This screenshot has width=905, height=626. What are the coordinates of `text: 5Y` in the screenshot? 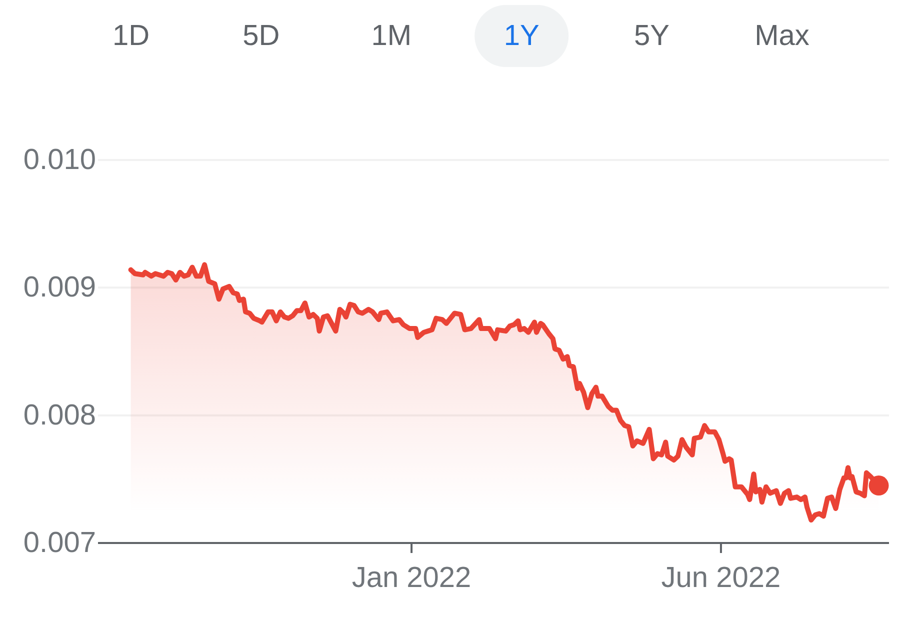 It's located at (652, 36).